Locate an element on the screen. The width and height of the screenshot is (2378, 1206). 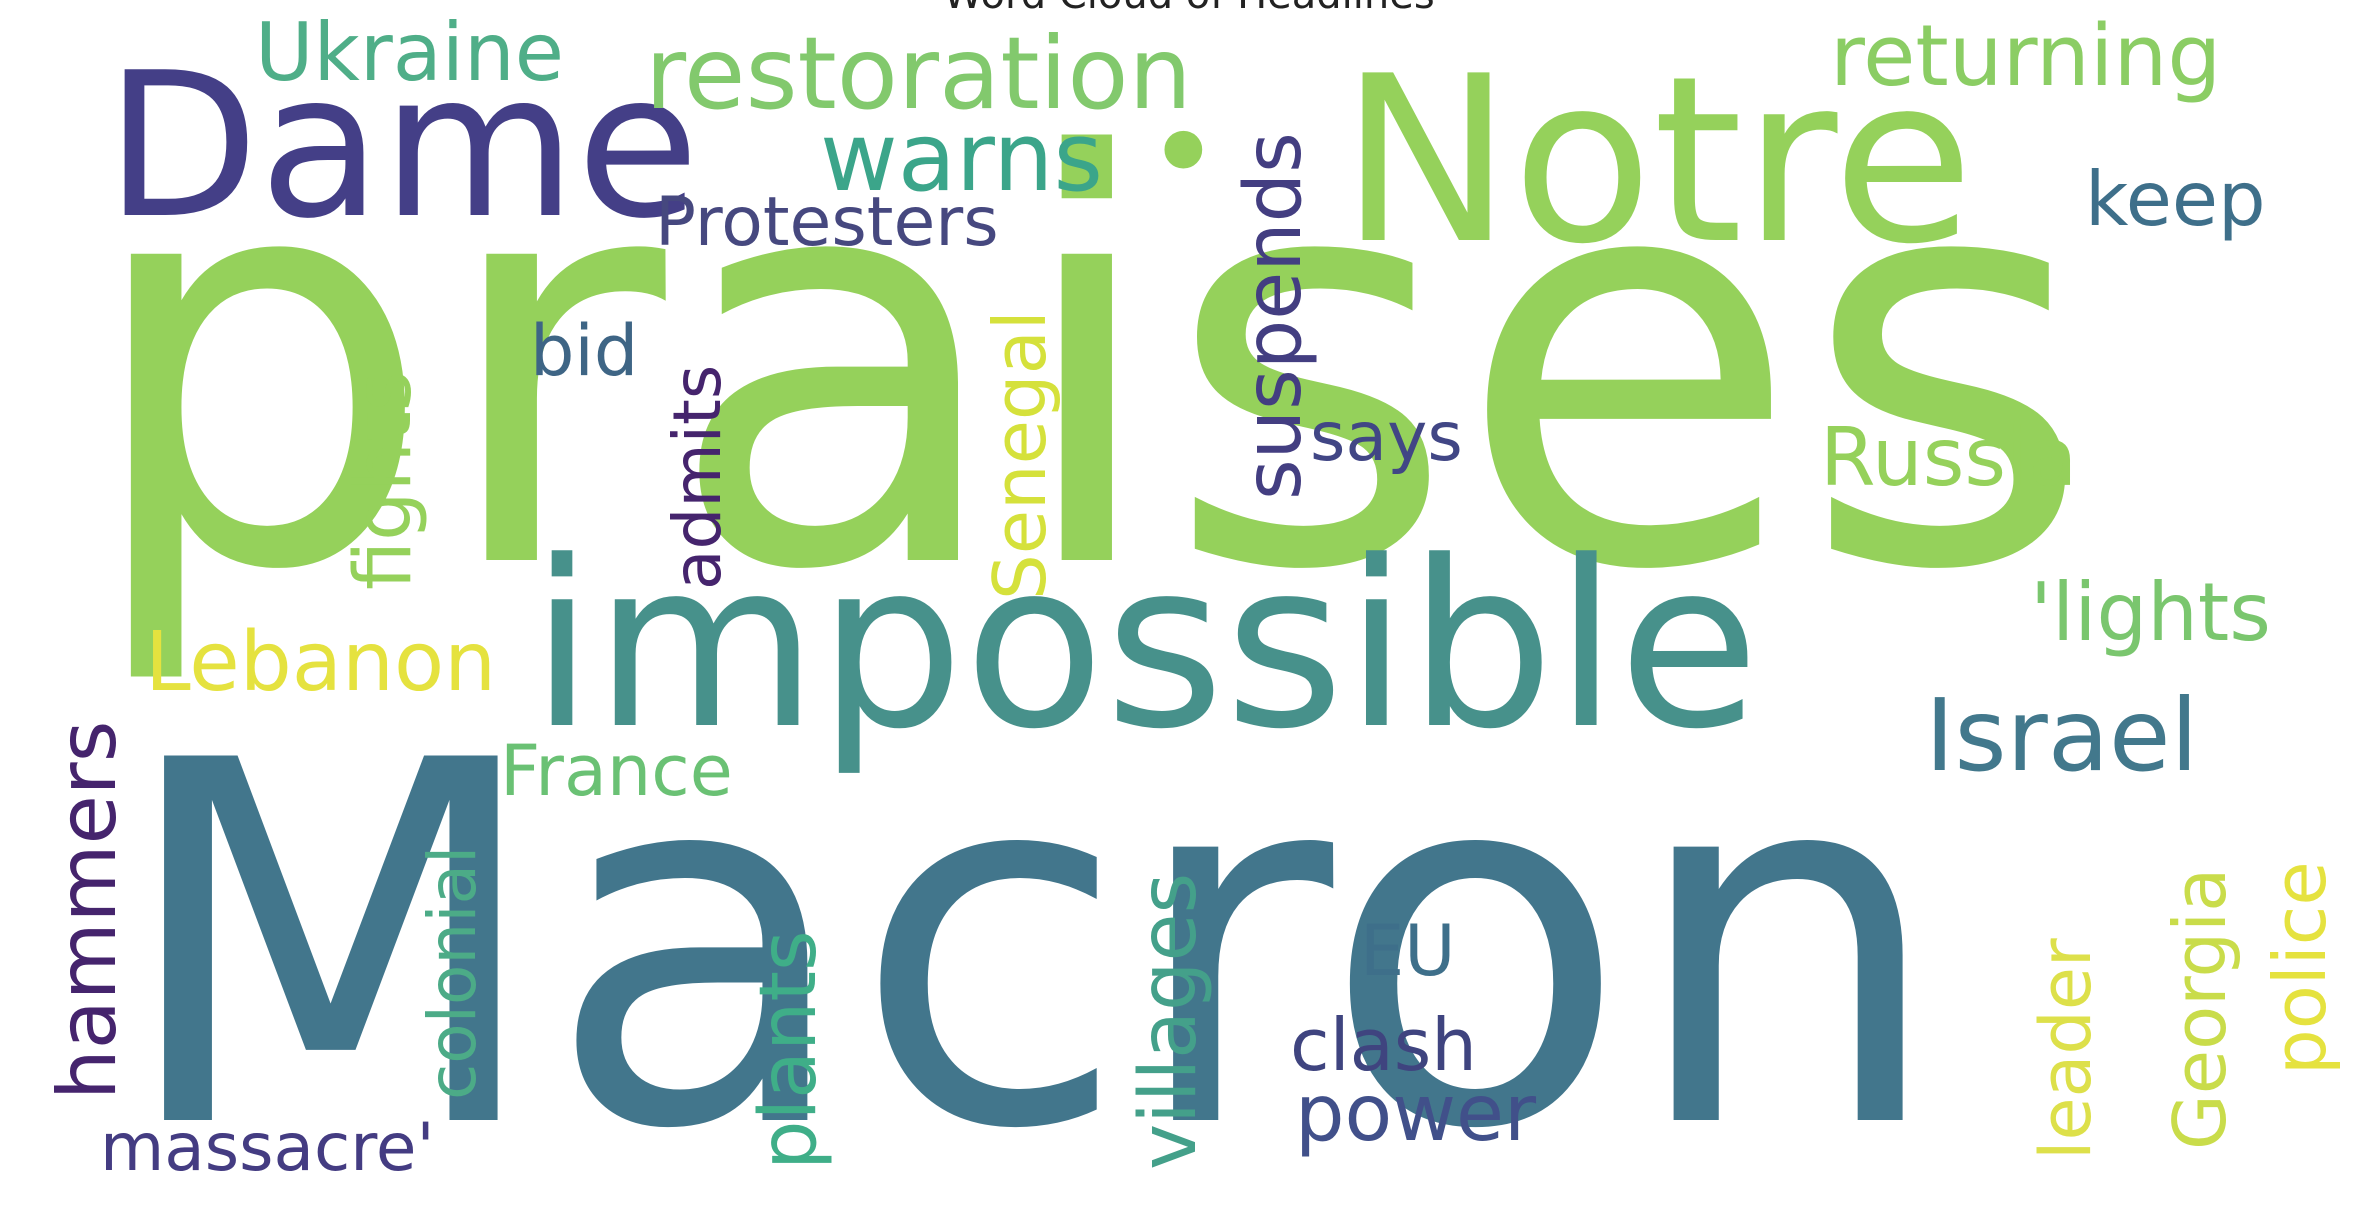
word-ukraine: Ukraine is located at coordinates (409, 52).